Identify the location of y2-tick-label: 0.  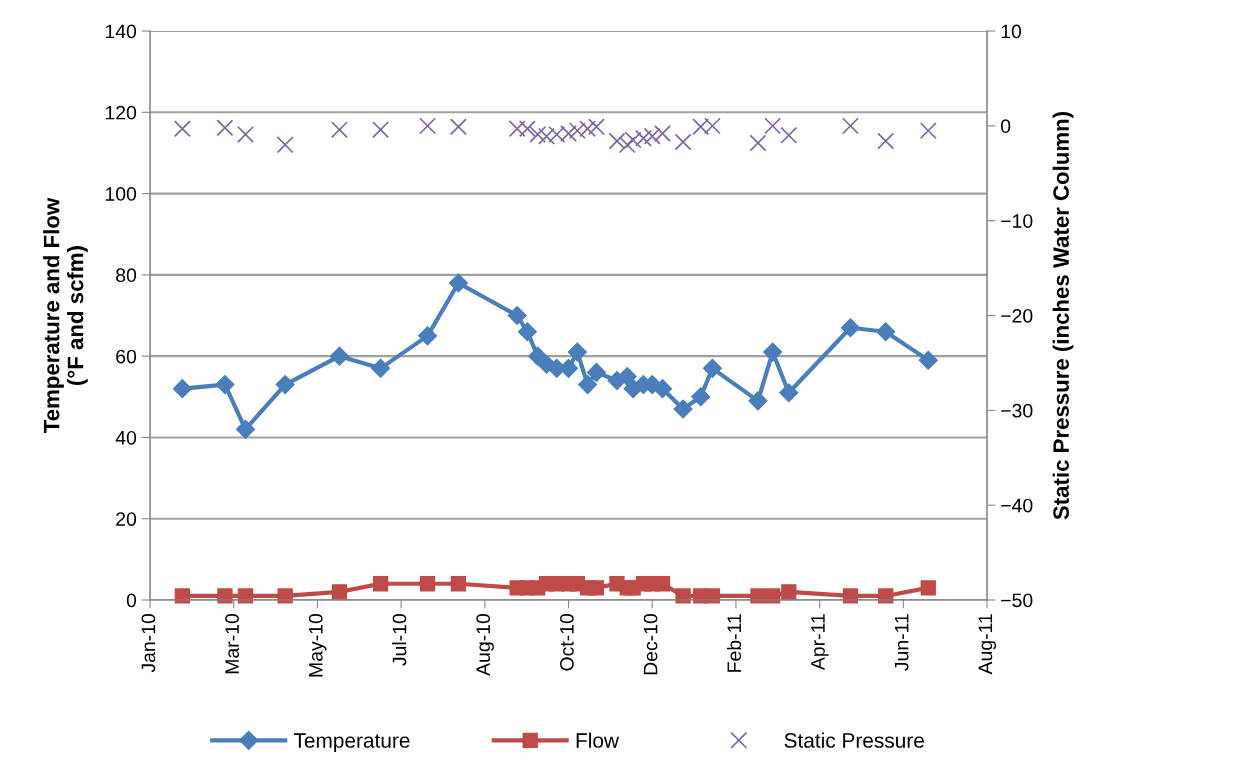
(1005, 126).